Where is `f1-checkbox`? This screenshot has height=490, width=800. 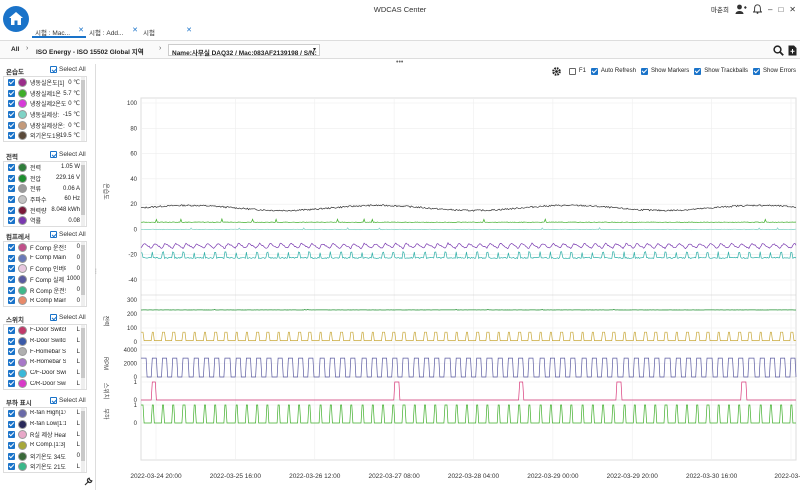
f1-checkbox is located at coordinates (572, 71).